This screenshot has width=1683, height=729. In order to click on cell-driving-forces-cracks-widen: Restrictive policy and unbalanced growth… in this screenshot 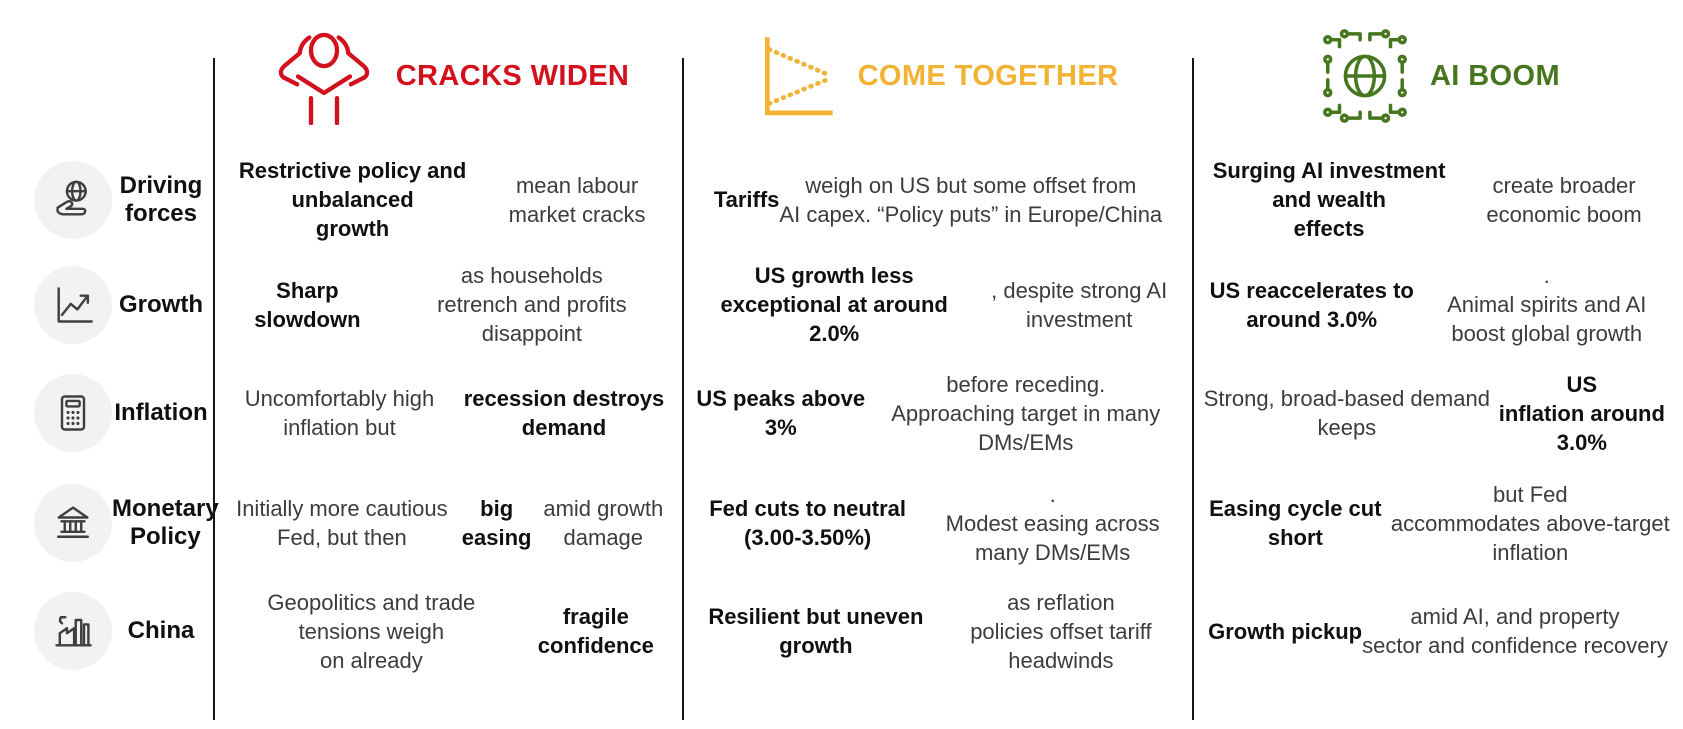, I will do `click(442, 199)`.